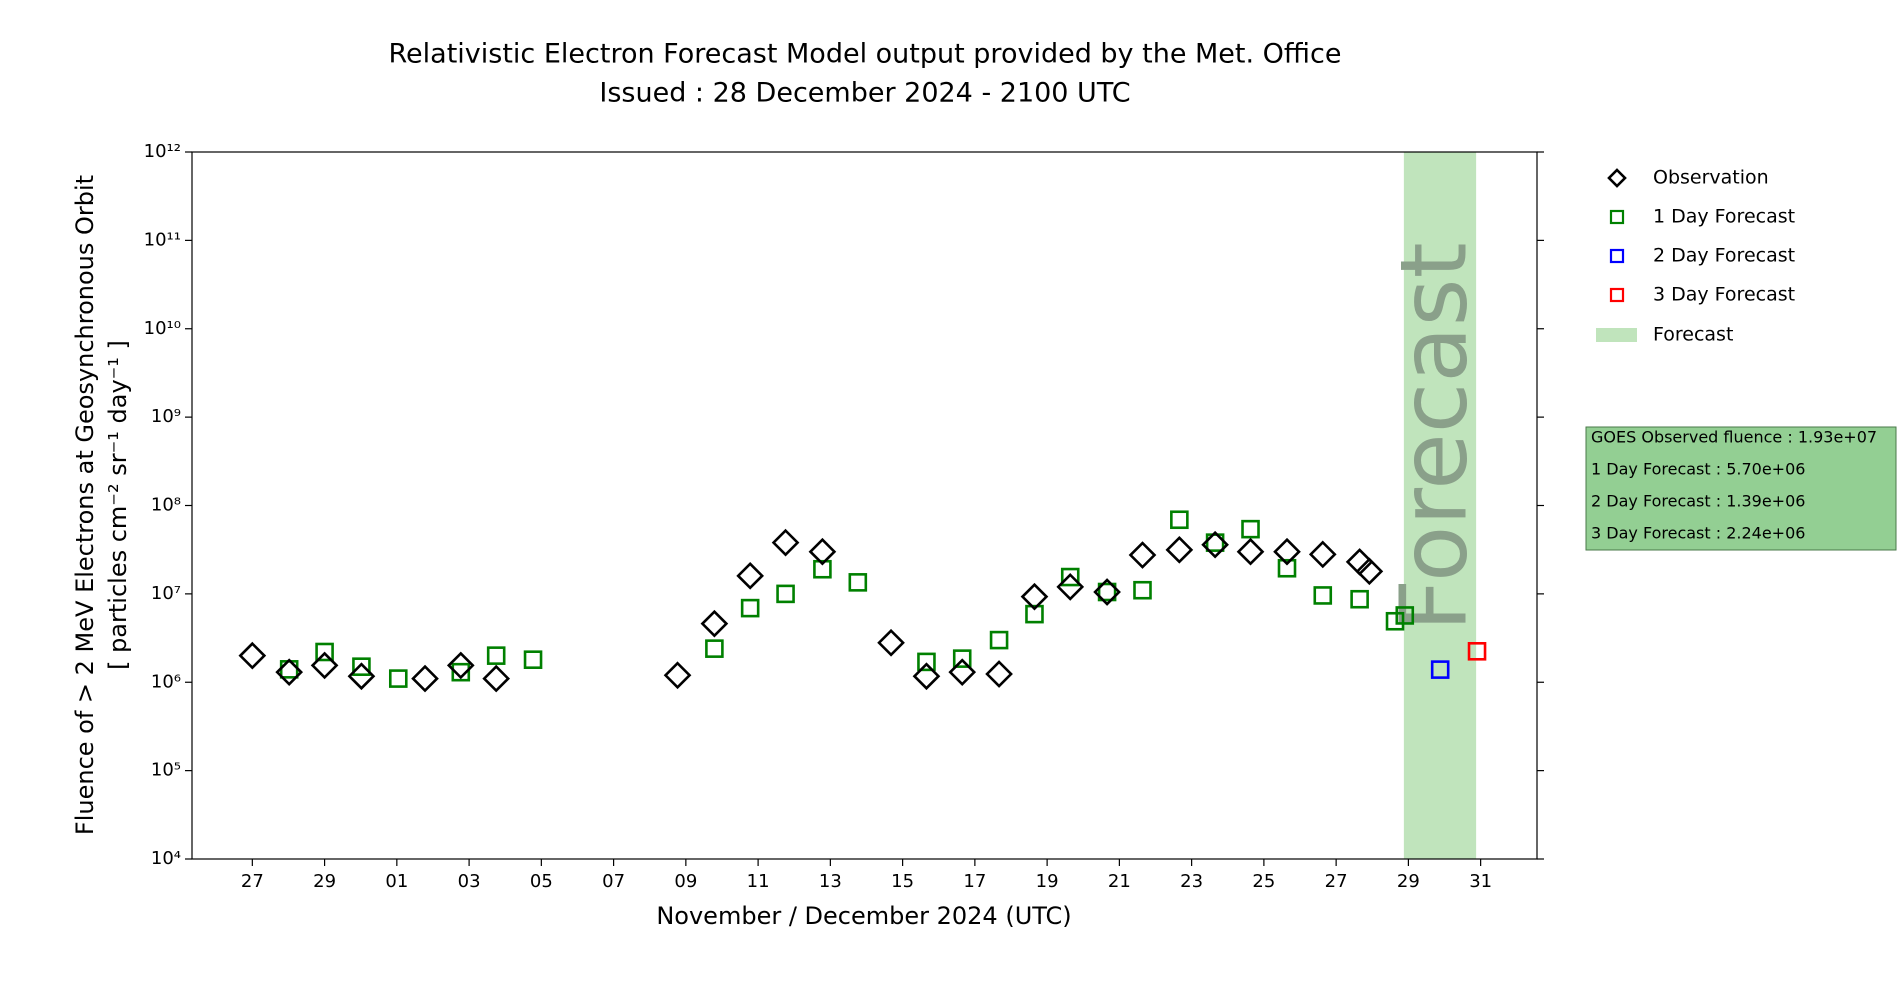 The height and width of the screenshot is (1000, 1900). I want to click on x-tick-label: 21, so click(1119, 881).